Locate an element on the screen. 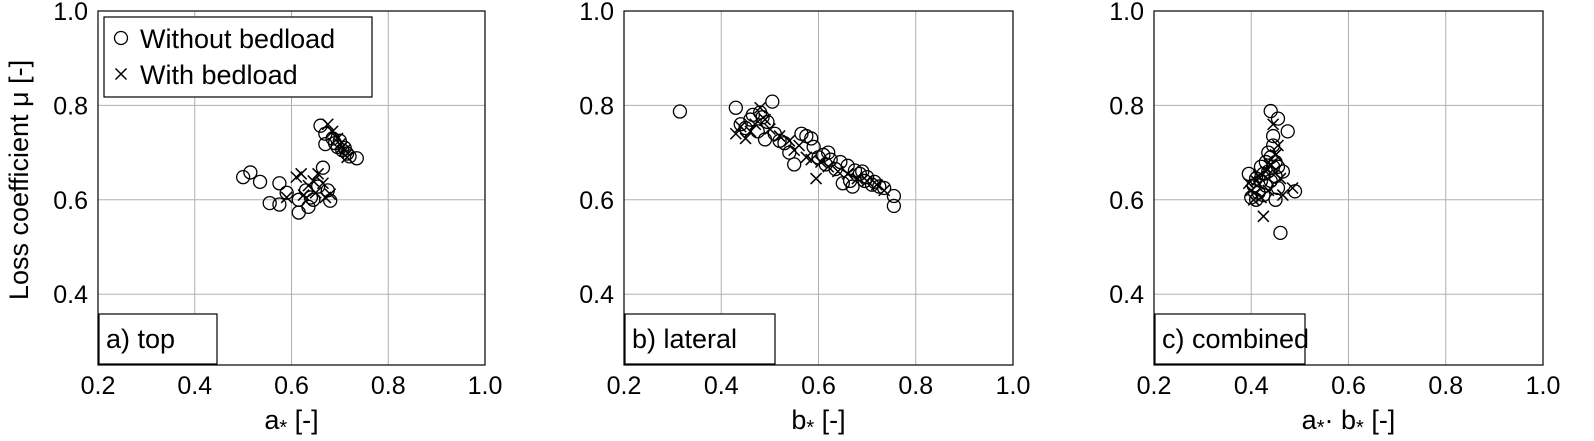 Image resolution: width=1594 pixels, height=441 pixels. x-tick-label: 1.0 is located at coordinates (1013, 386).